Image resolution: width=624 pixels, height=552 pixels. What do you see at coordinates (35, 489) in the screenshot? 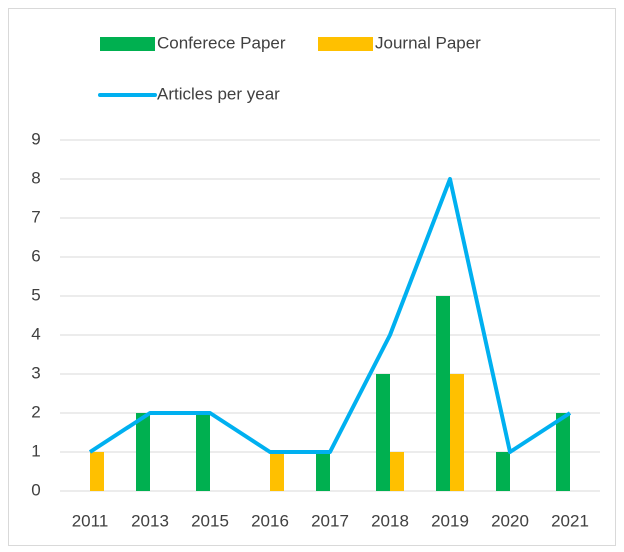
I see `y-tick-label: 0` at bounding box center [35, 489].